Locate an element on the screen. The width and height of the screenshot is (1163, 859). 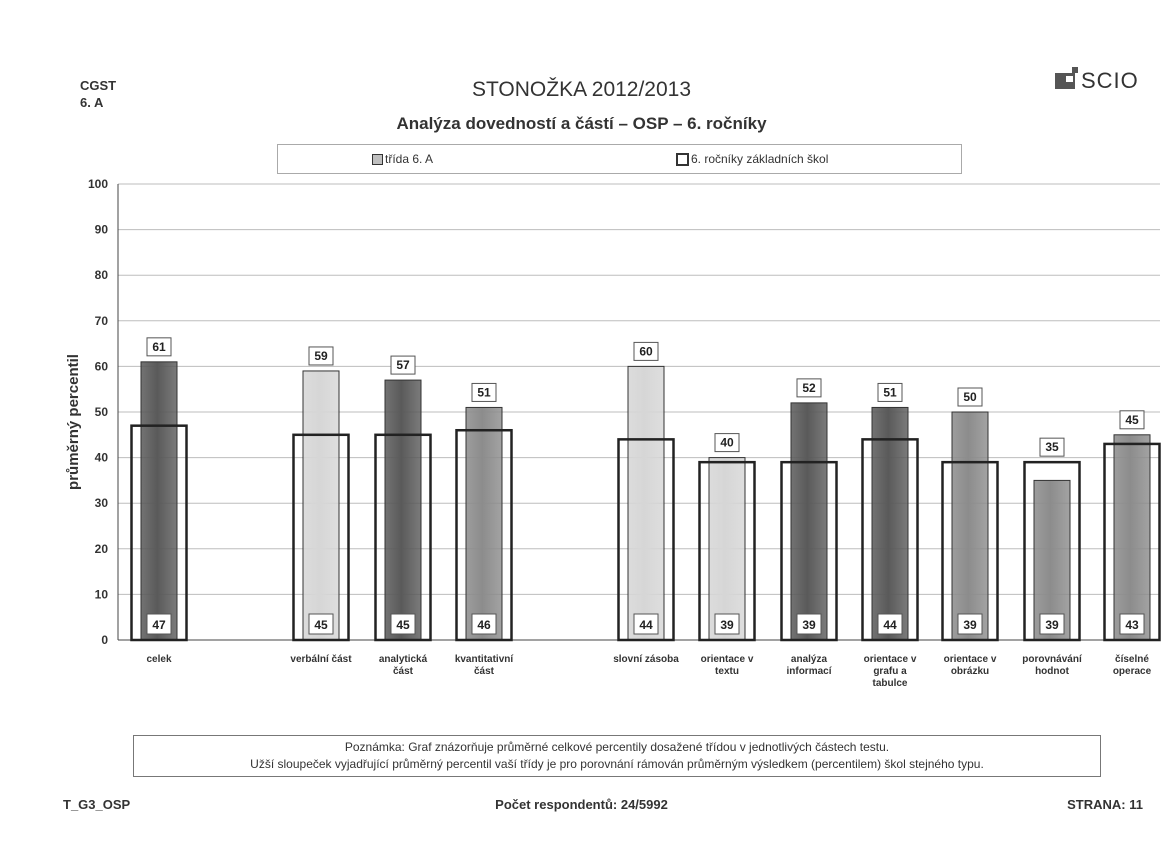
page-title: STONOŽKA 2012/2013 is located at coordinates (581, 89).